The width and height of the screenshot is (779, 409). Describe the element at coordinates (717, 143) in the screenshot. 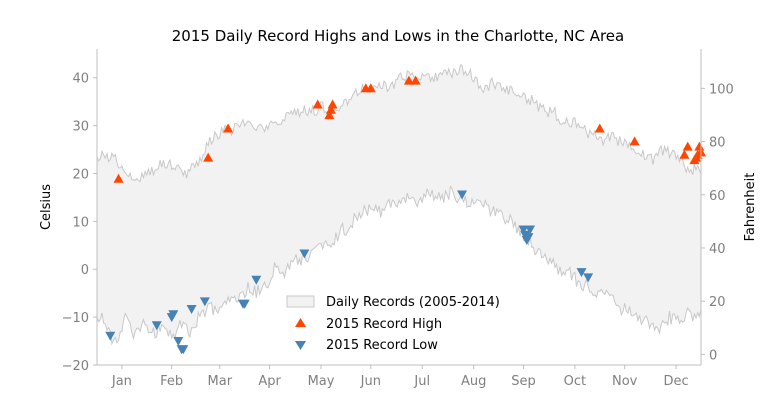

I see `y2-tick-label: 80` at that location.